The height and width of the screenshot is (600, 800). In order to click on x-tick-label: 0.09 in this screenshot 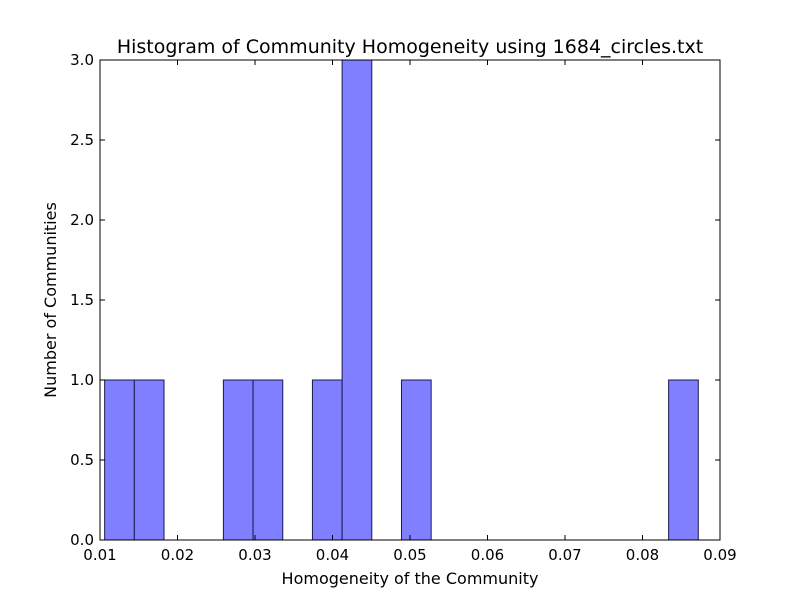, I will do `click(719, 555)`.